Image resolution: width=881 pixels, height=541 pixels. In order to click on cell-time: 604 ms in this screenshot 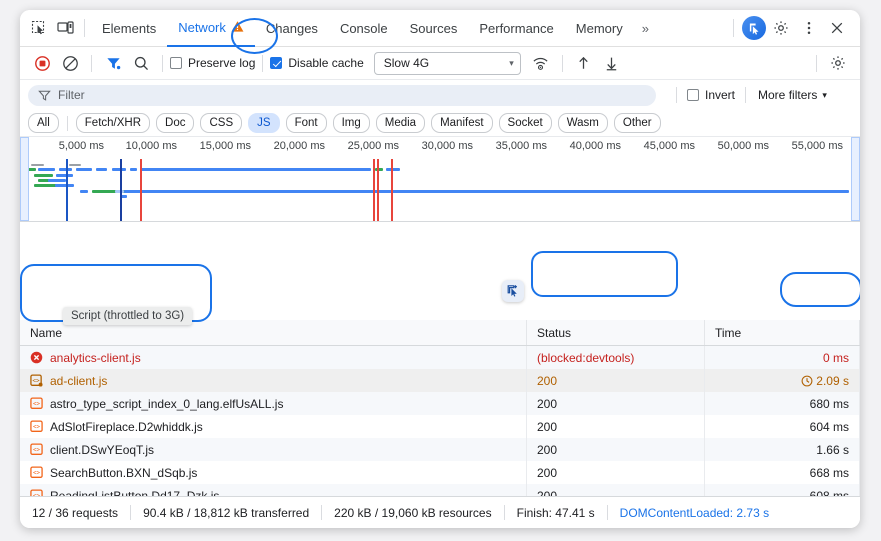, I will do `click(782, 426)`.